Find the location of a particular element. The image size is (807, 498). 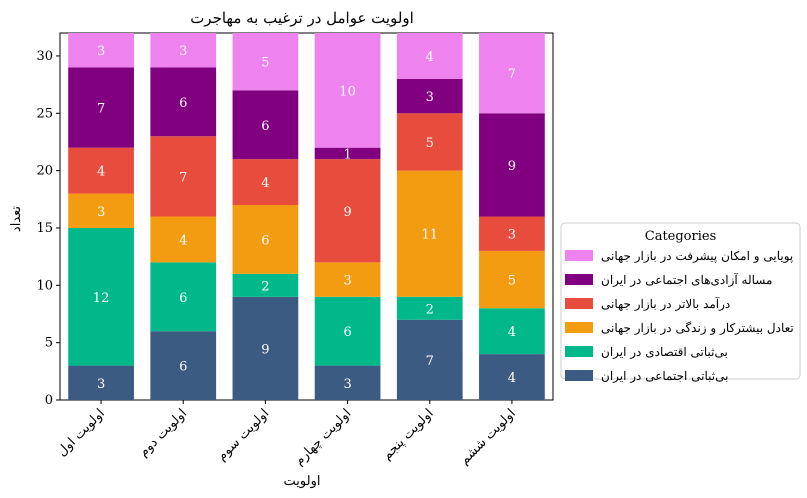

y-tick-label: 0 is located at coordinates (49, 400).